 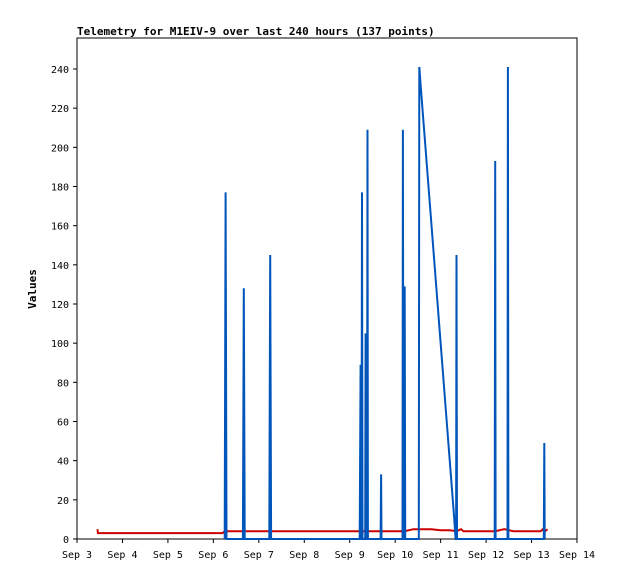 What do you see at coordinates (168, 555) in the screenshot?
I see `x-tick-label: Sep 5` at bounding box center [168, 555].